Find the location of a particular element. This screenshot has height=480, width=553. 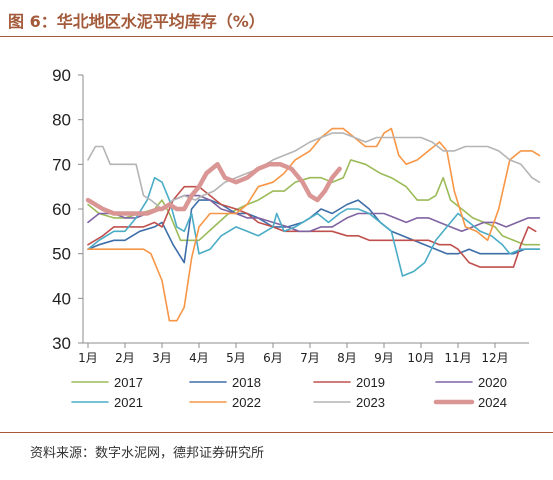

x-tick-label: 11月 is located at coordinates (457, 358).